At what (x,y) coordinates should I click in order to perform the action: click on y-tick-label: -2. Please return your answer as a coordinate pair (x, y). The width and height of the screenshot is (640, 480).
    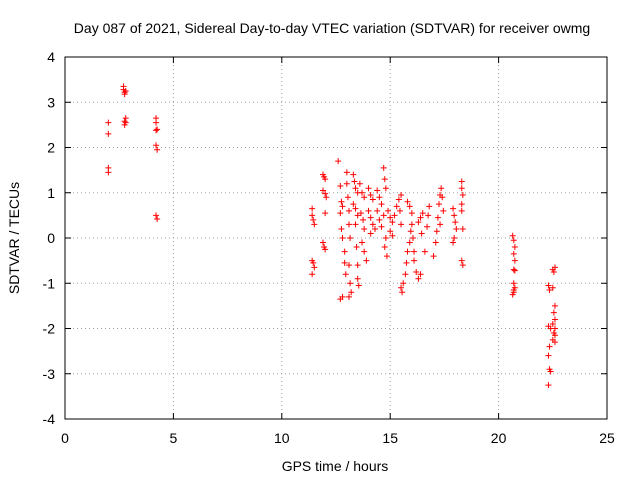
    Looking at the image, I should click on (49, 329).